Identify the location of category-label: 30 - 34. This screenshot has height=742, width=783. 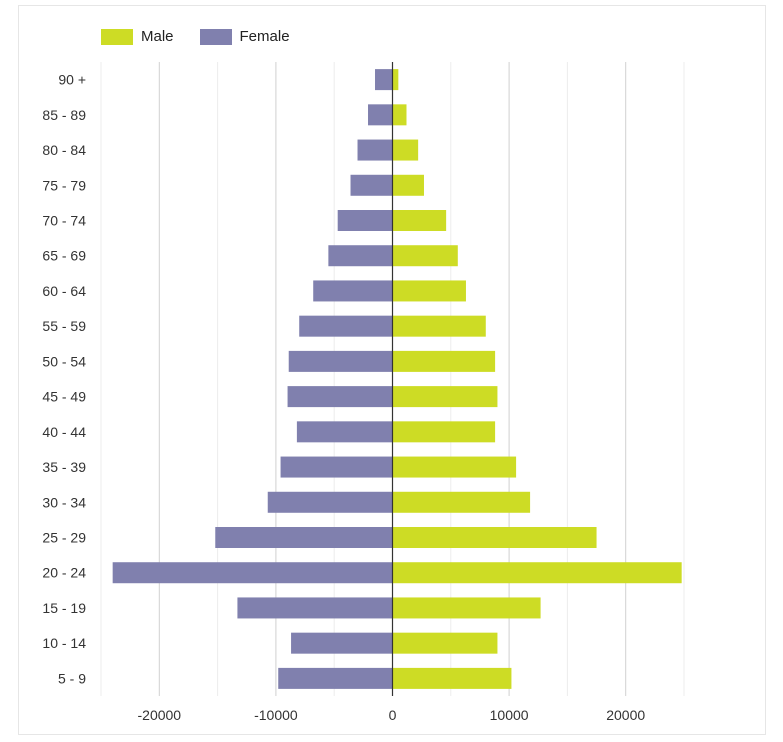
(64, 502).